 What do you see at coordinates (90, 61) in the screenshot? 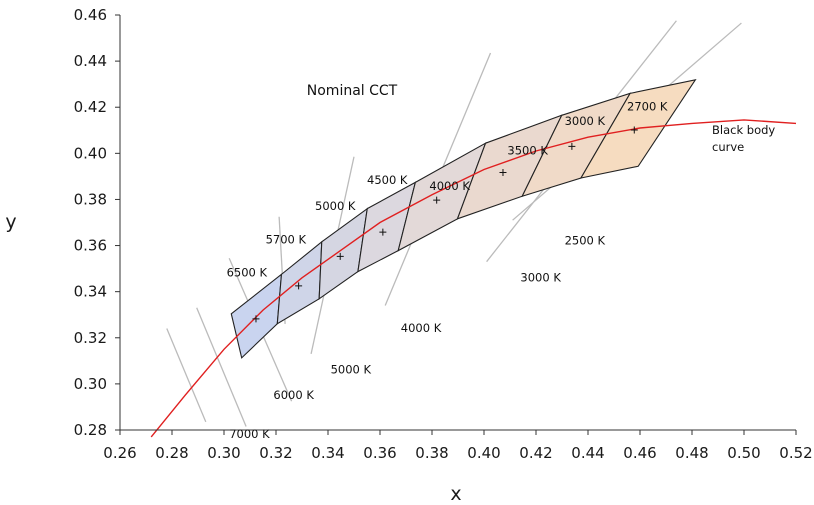
I see `y-tick-label: 0.44` at bounding box center [90, 61].